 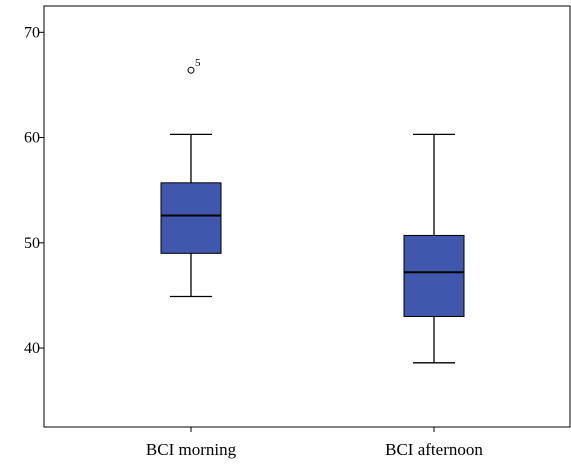 What do you see at coordinates (191, 177) in the screenshot?
I see `box-group: 5` at bounding box center [191, 177].